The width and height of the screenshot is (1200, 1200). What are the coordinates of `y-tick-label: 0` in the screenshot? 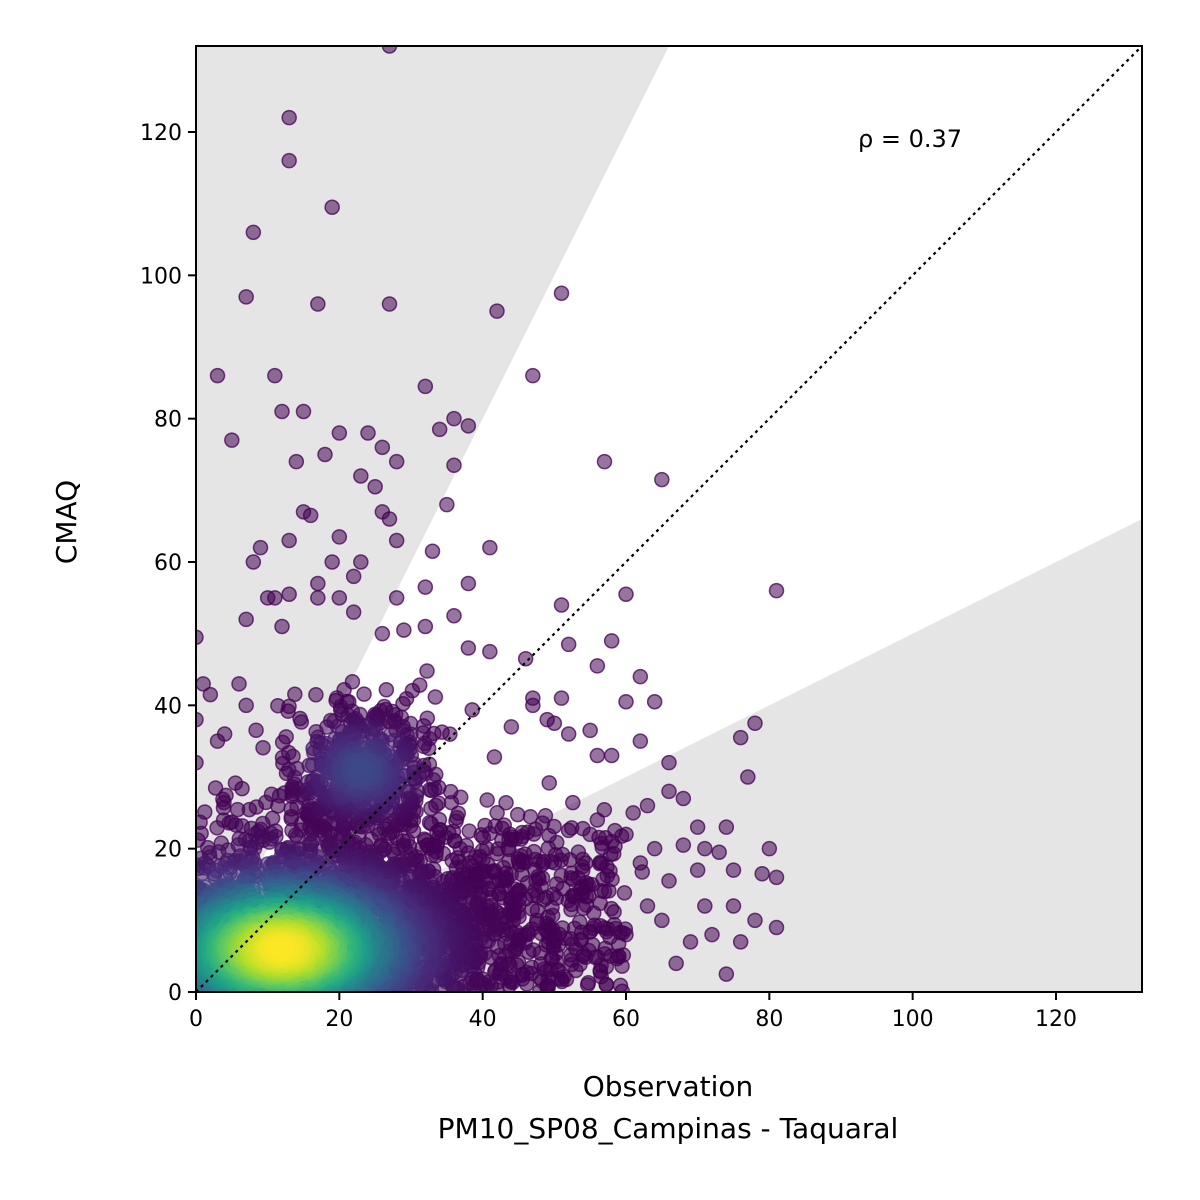 It's located at (175, 993).